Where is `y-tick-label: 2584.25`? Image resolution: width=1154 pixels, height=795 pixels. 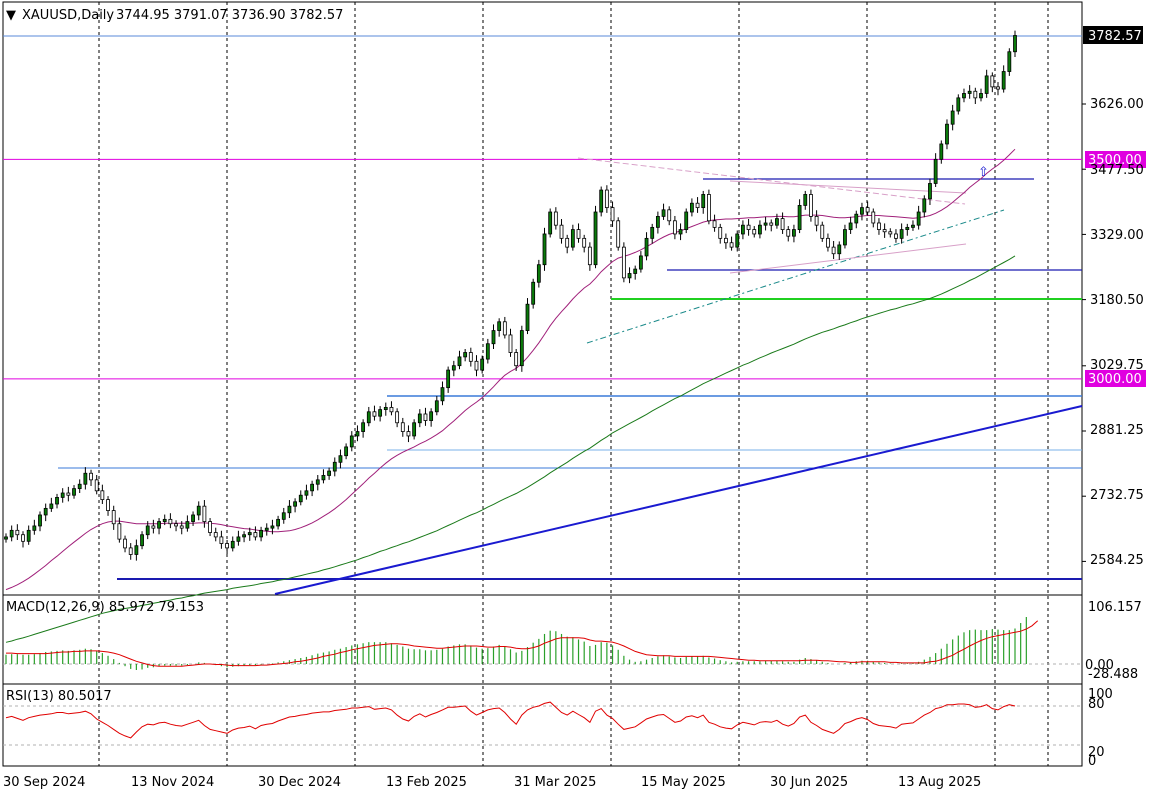 y-tick-label: 2584.25 is located at coordinates (1117, 560).